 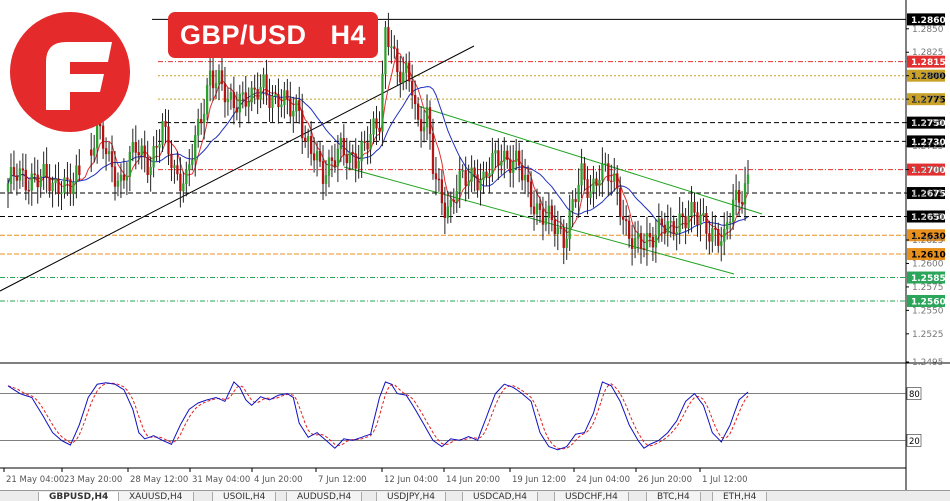 What do you see at coordinates (928, 264) in the screenshot?
I see `price-tick-label: 1.2600` at bounding box center [928, 264].